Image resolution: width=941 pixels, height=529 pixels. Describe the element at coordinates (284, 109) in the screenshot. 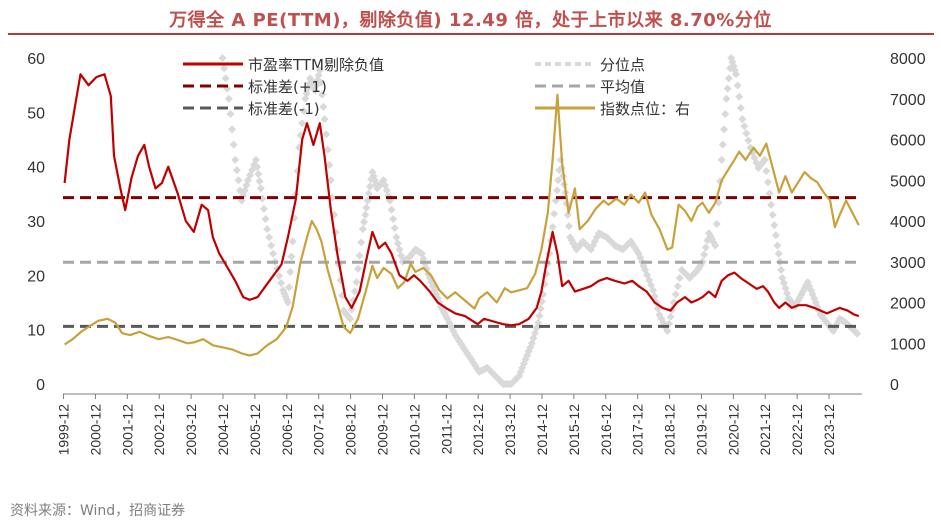

I see `legend-label-sd-minus: 标准差(-1)` at that location.